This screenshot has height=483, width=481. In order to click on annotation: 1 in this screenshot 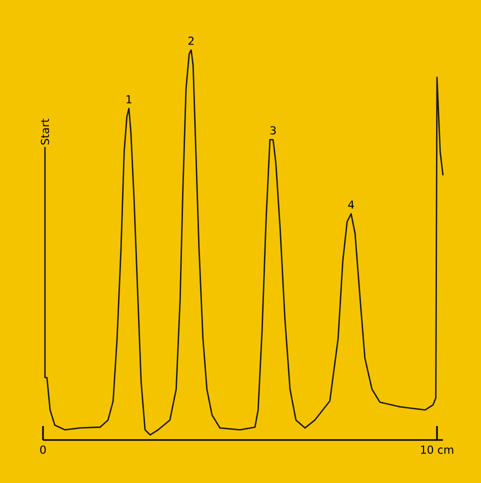, I will do `click(129, 99)`.